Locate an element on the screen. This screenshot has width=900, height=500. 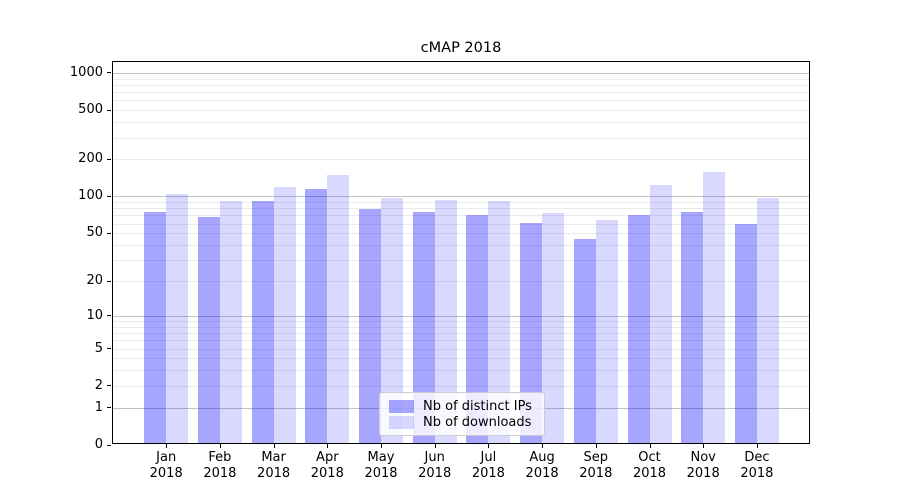
chart-title: cMAP 2018 is located at coordinates (461, 48).